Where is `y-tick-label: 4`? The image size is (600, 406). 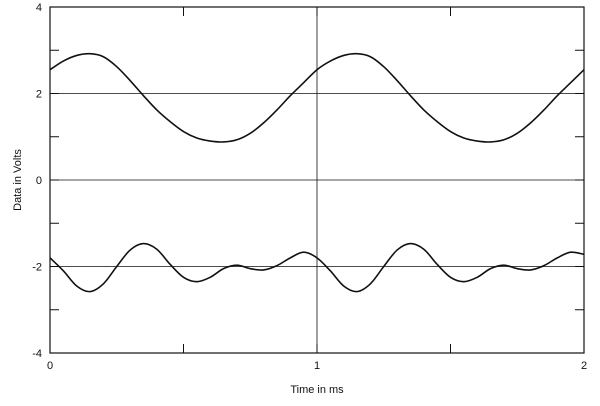 y-tick-label: 4 is located at coordinates (39, 8).